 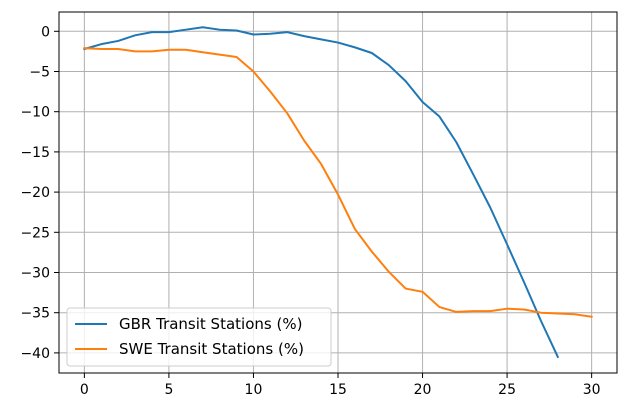 What do you see at coordinates (35, 113) in the screenshot?
I see `y-tick-label: −10` at bounding box center [35, 113].